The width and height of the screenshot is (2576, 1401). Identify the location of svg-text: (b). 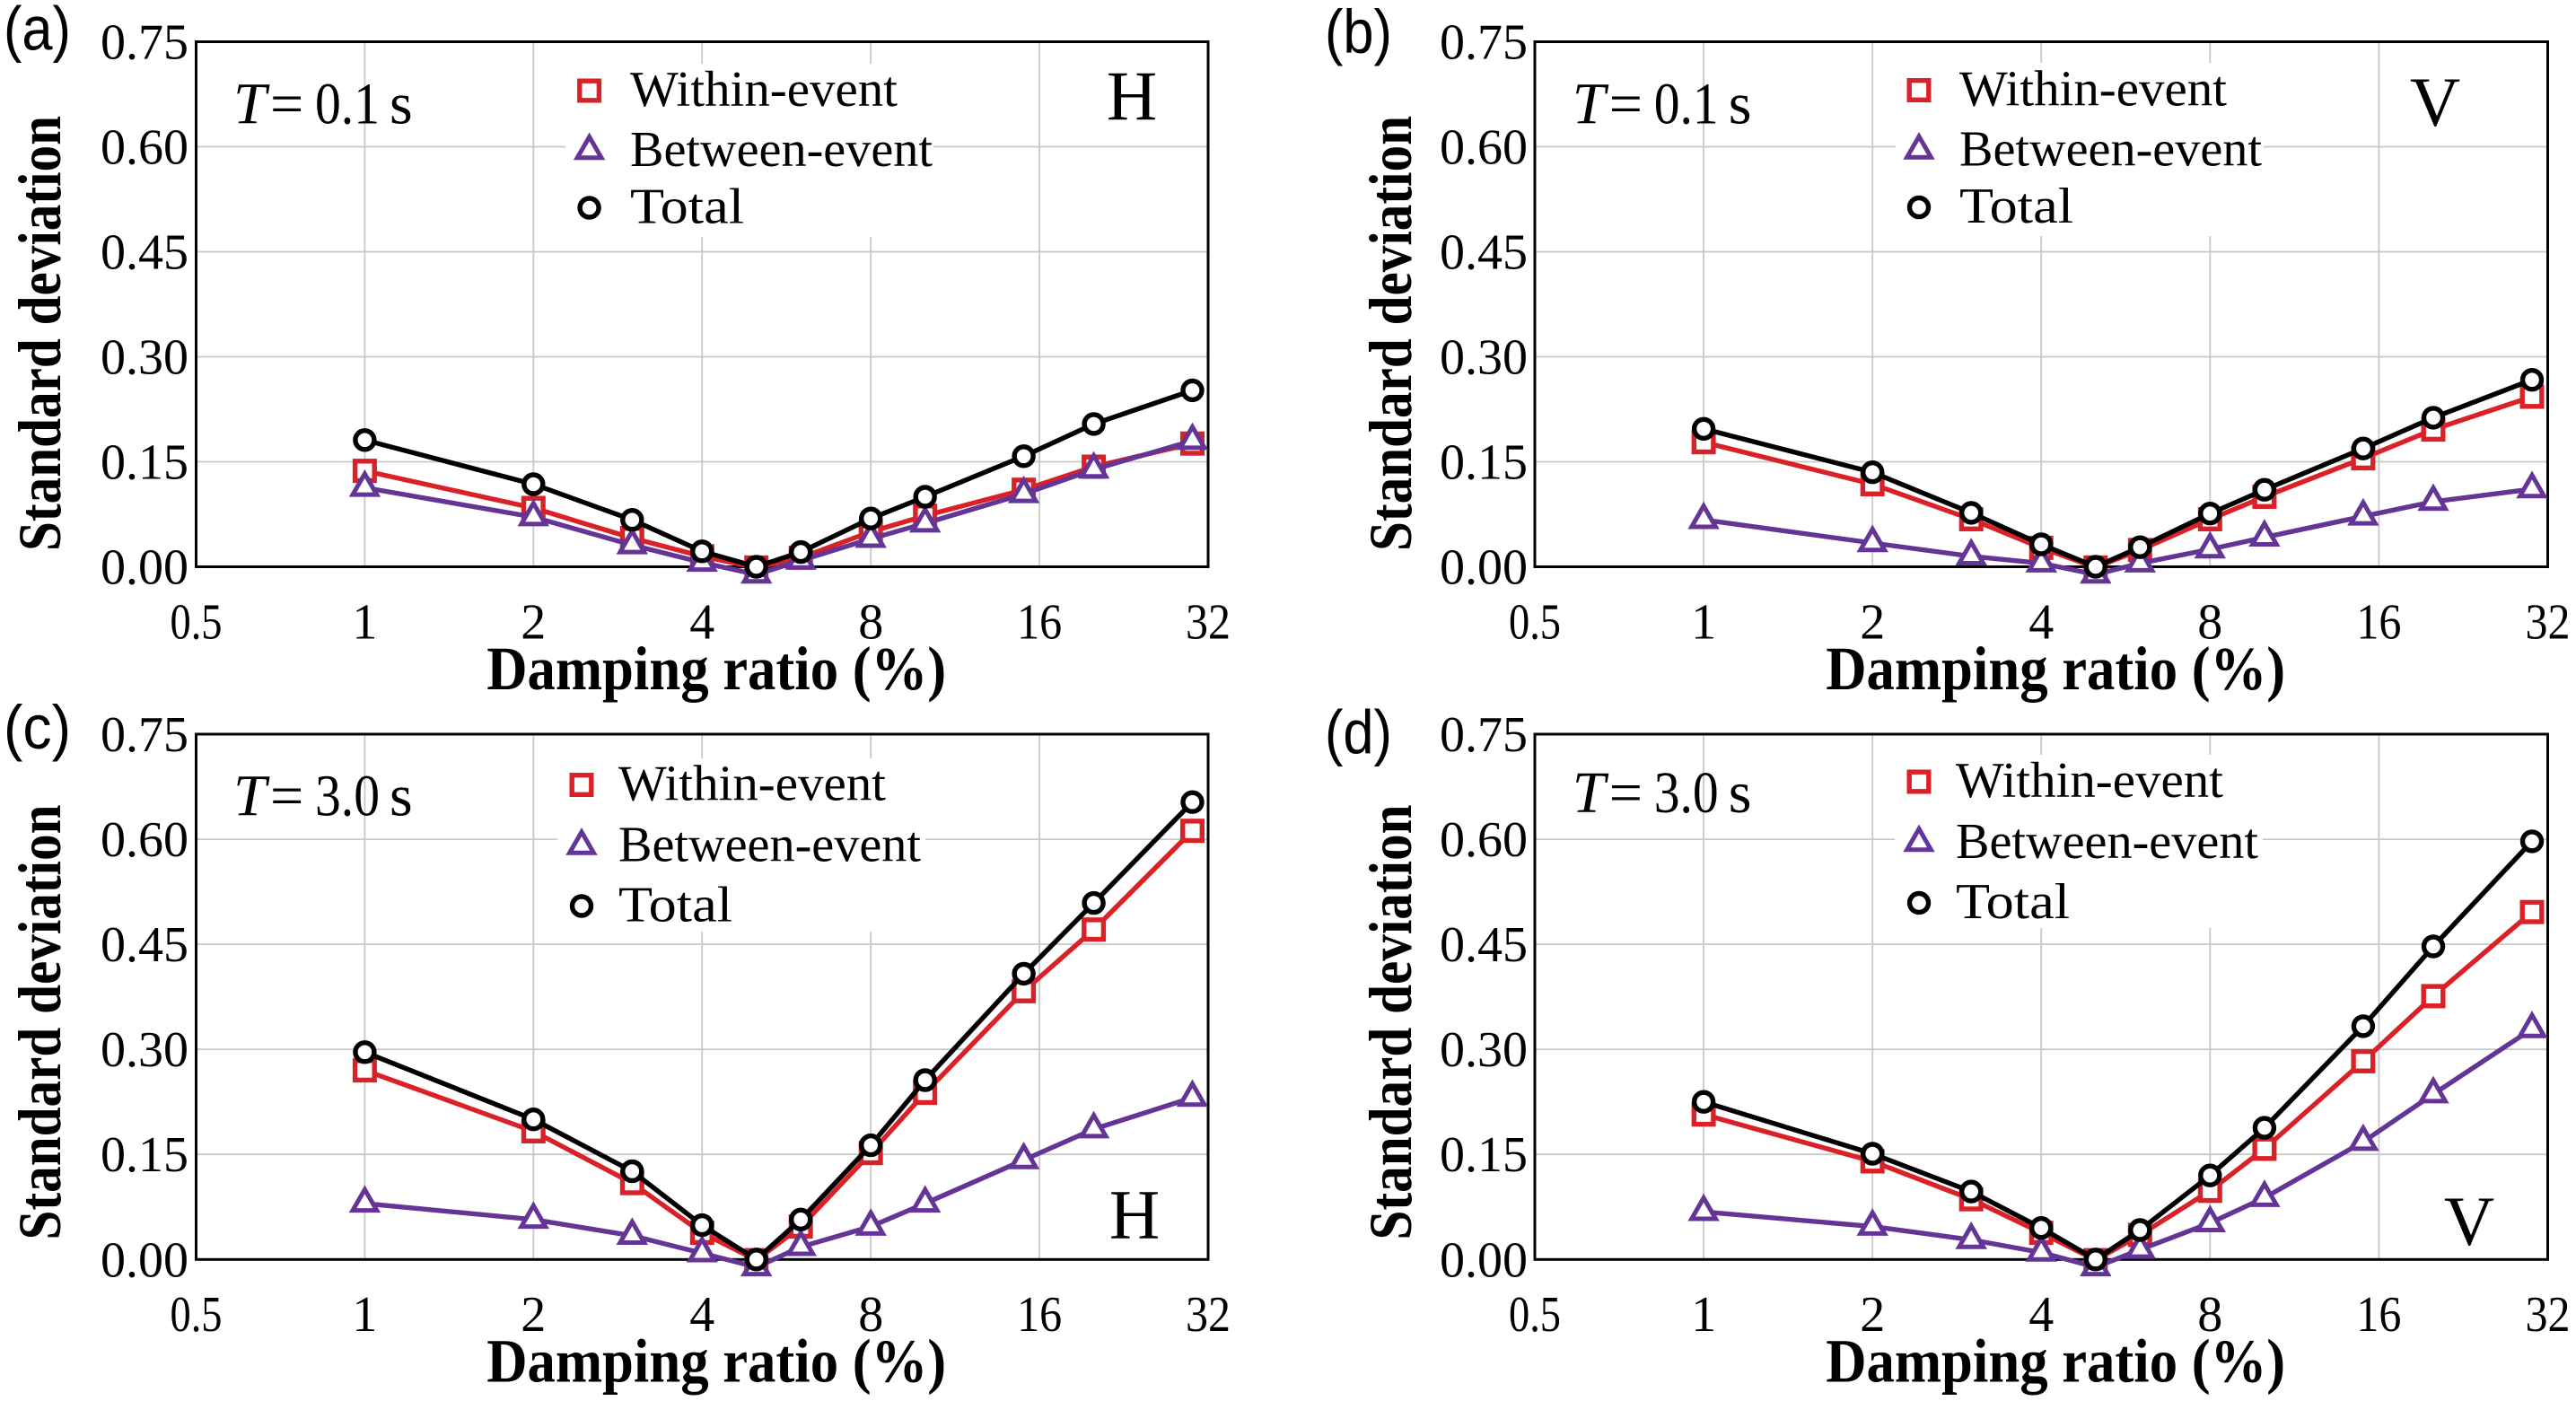
(1358, 33).